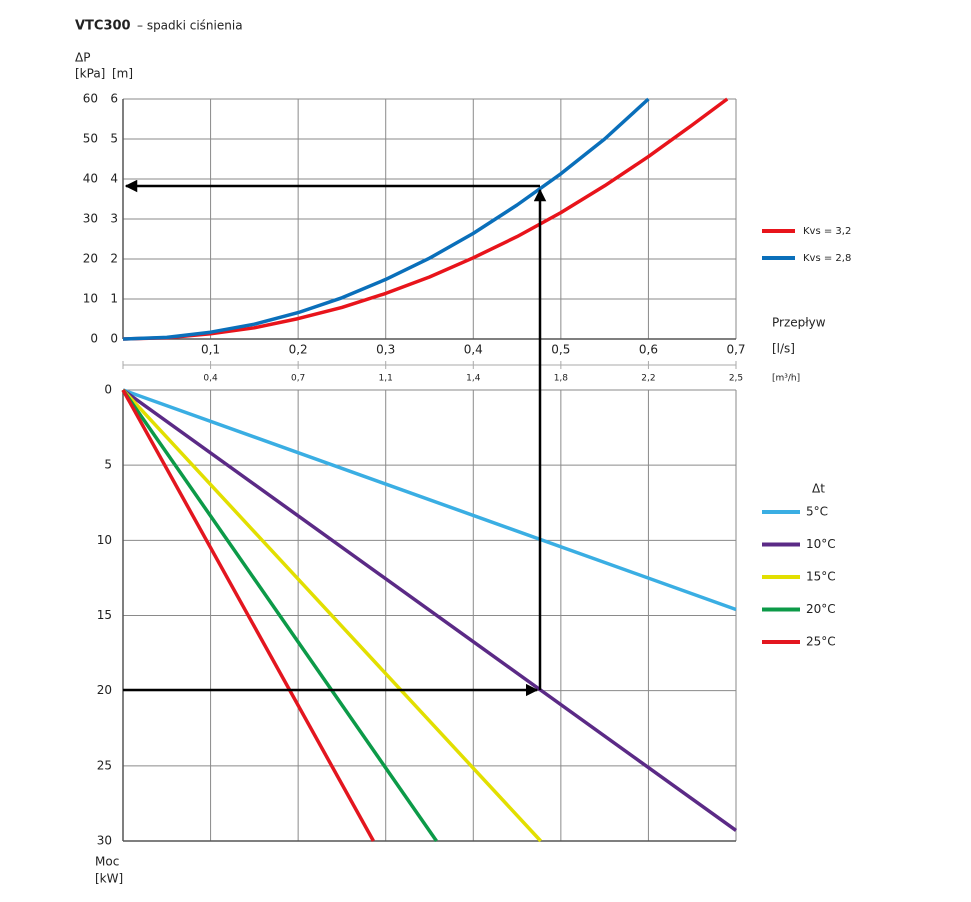 This screenshot has height=902, width=971. I want to click on legend-title: Δt, so click(818, 489).